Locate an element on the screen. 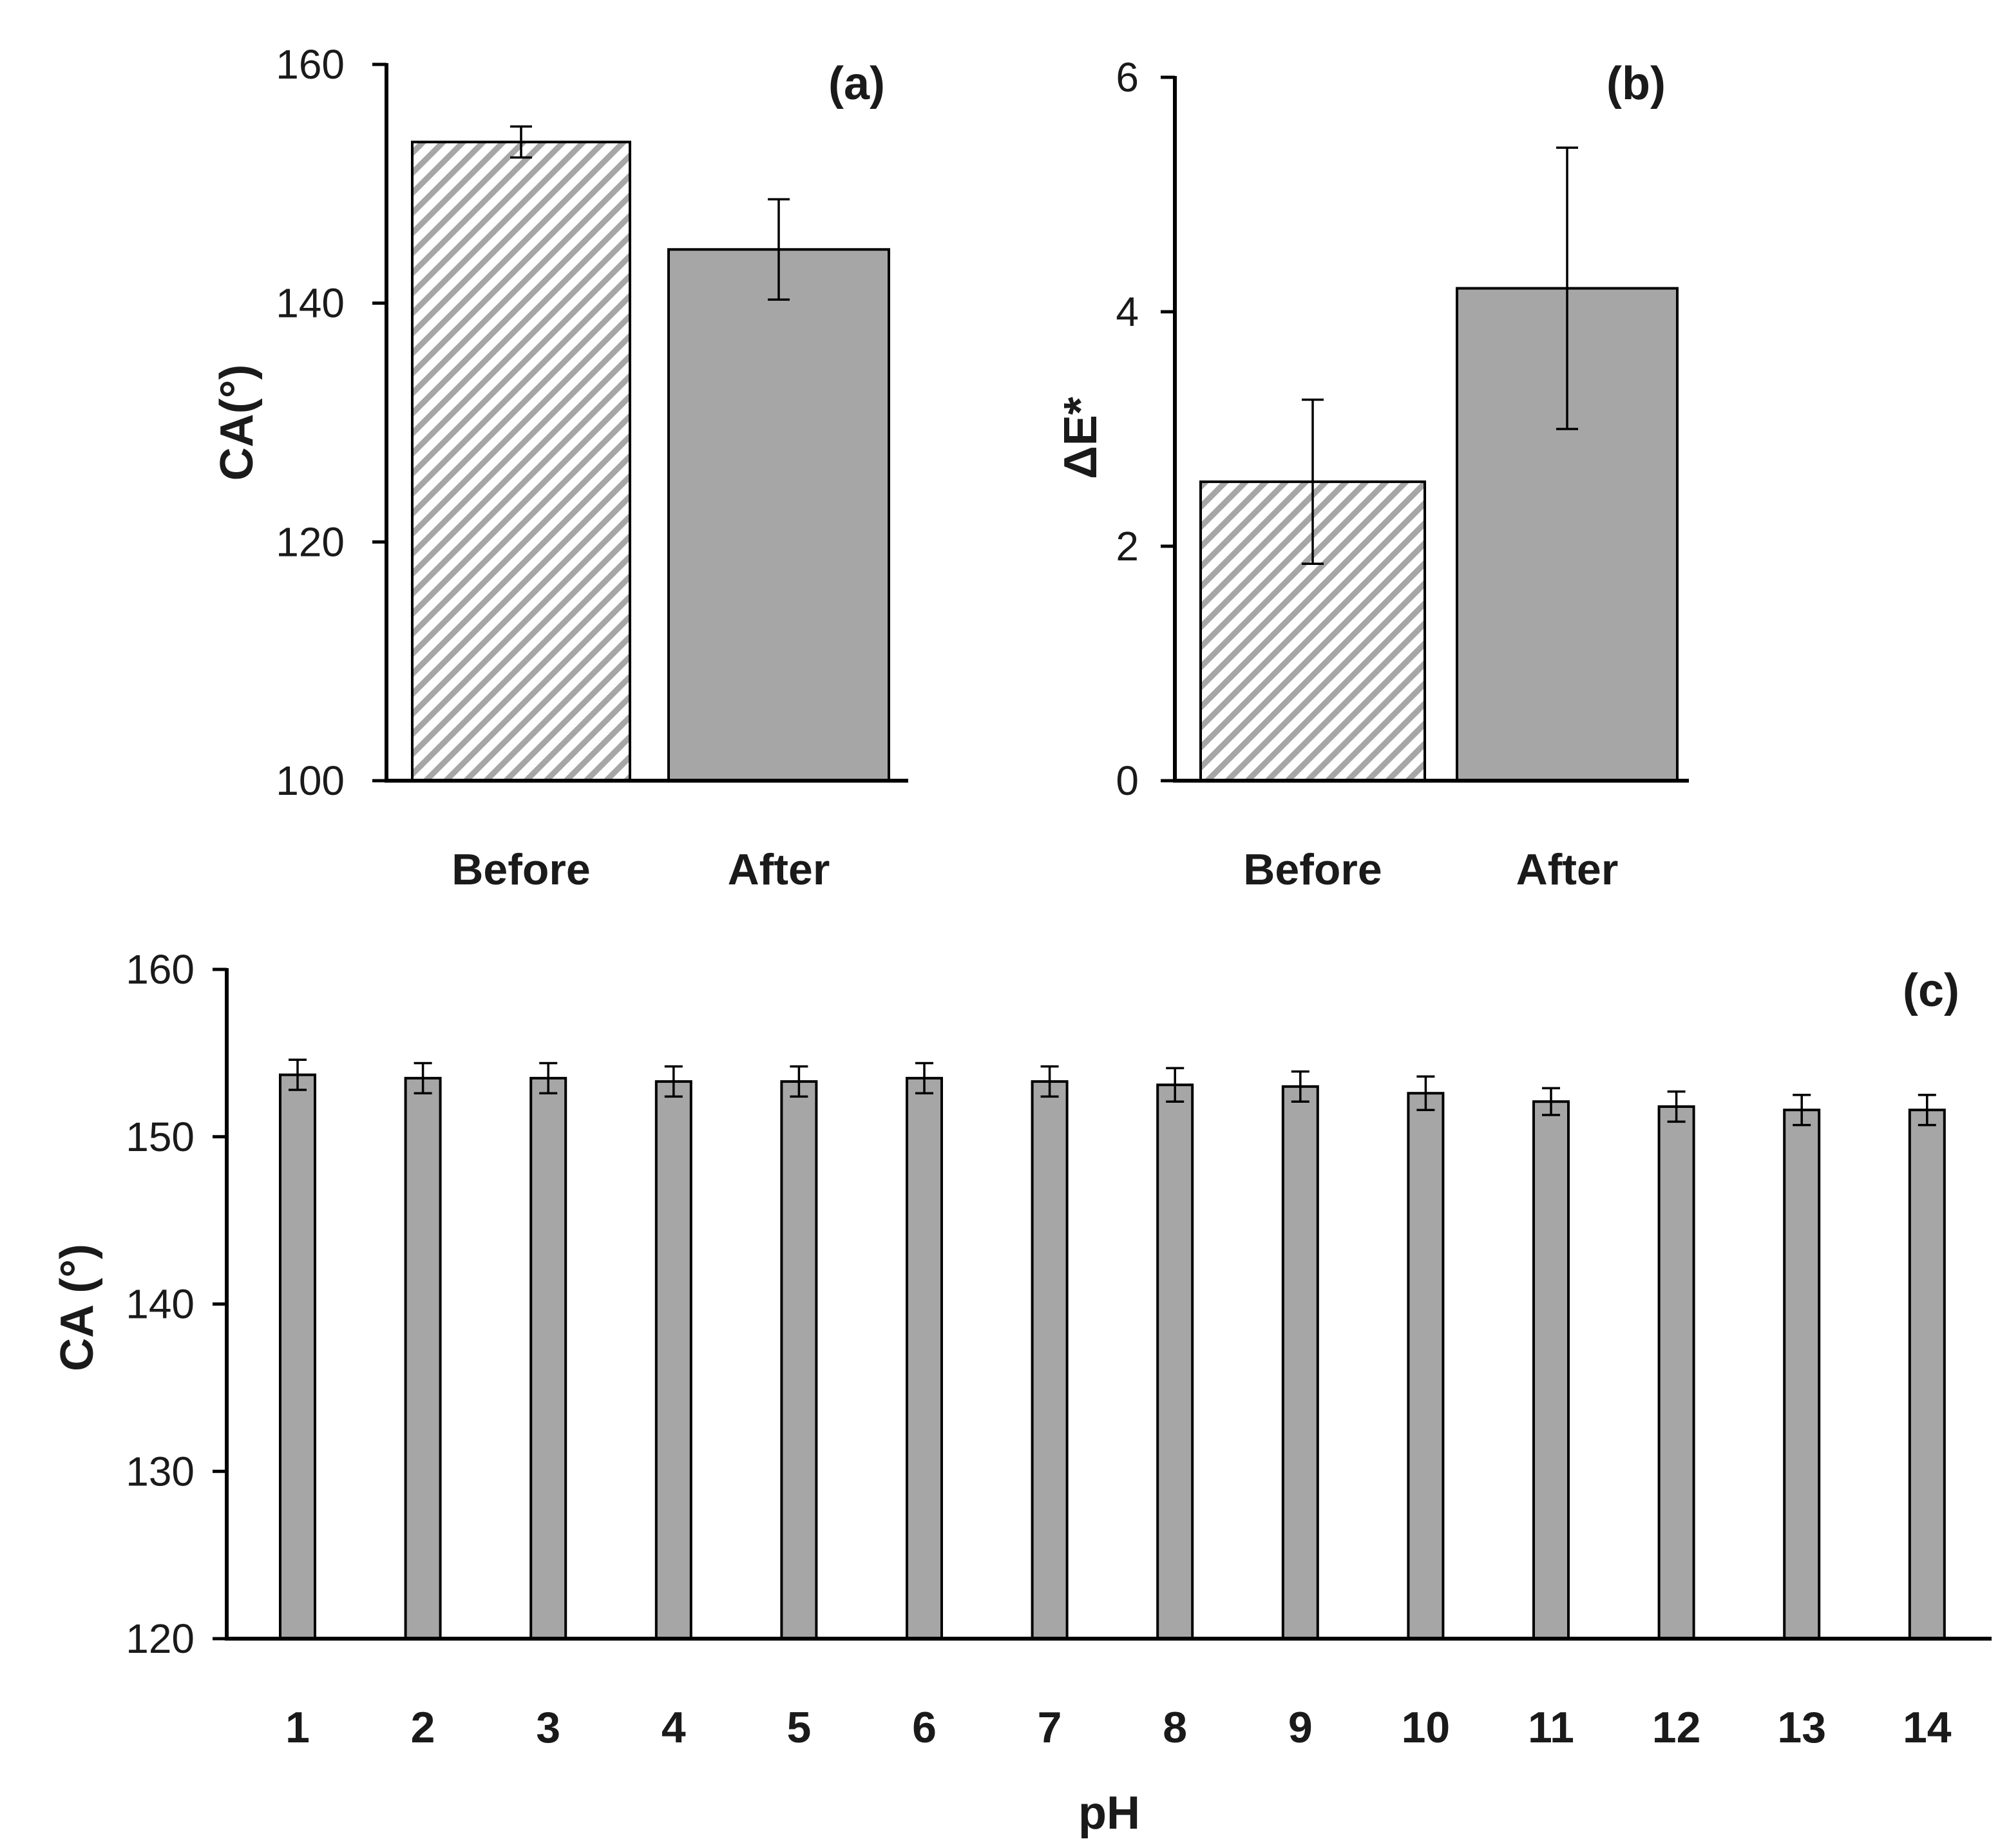  panel-label: (b) is located at coordinates (1636, 84).